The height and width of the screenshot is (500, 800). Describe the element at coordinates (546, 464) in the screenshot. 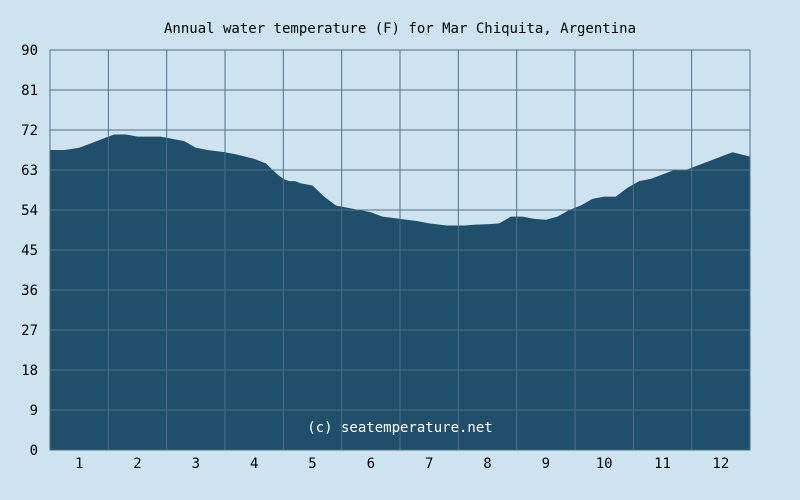

I see `x-tick-label: 9` at that location.